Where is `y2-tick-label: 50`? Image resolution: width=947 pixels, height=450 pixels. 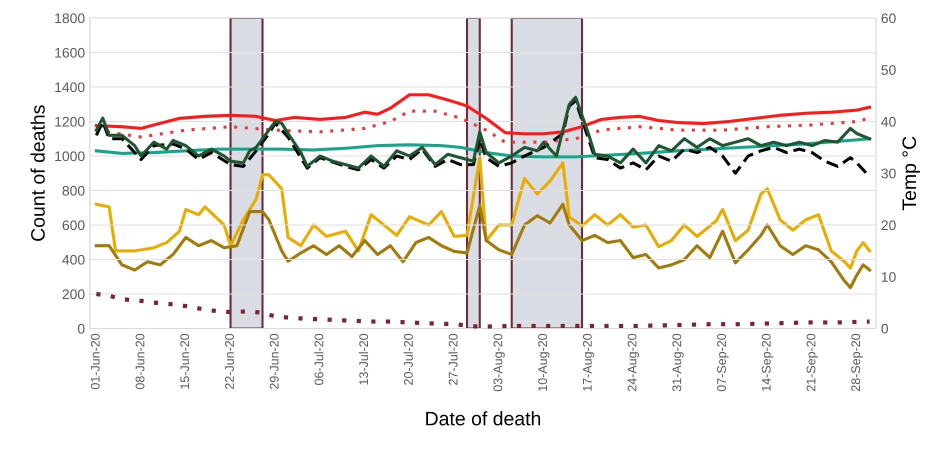
y2-tick-label: 50 is located at coordinates (888, 70).